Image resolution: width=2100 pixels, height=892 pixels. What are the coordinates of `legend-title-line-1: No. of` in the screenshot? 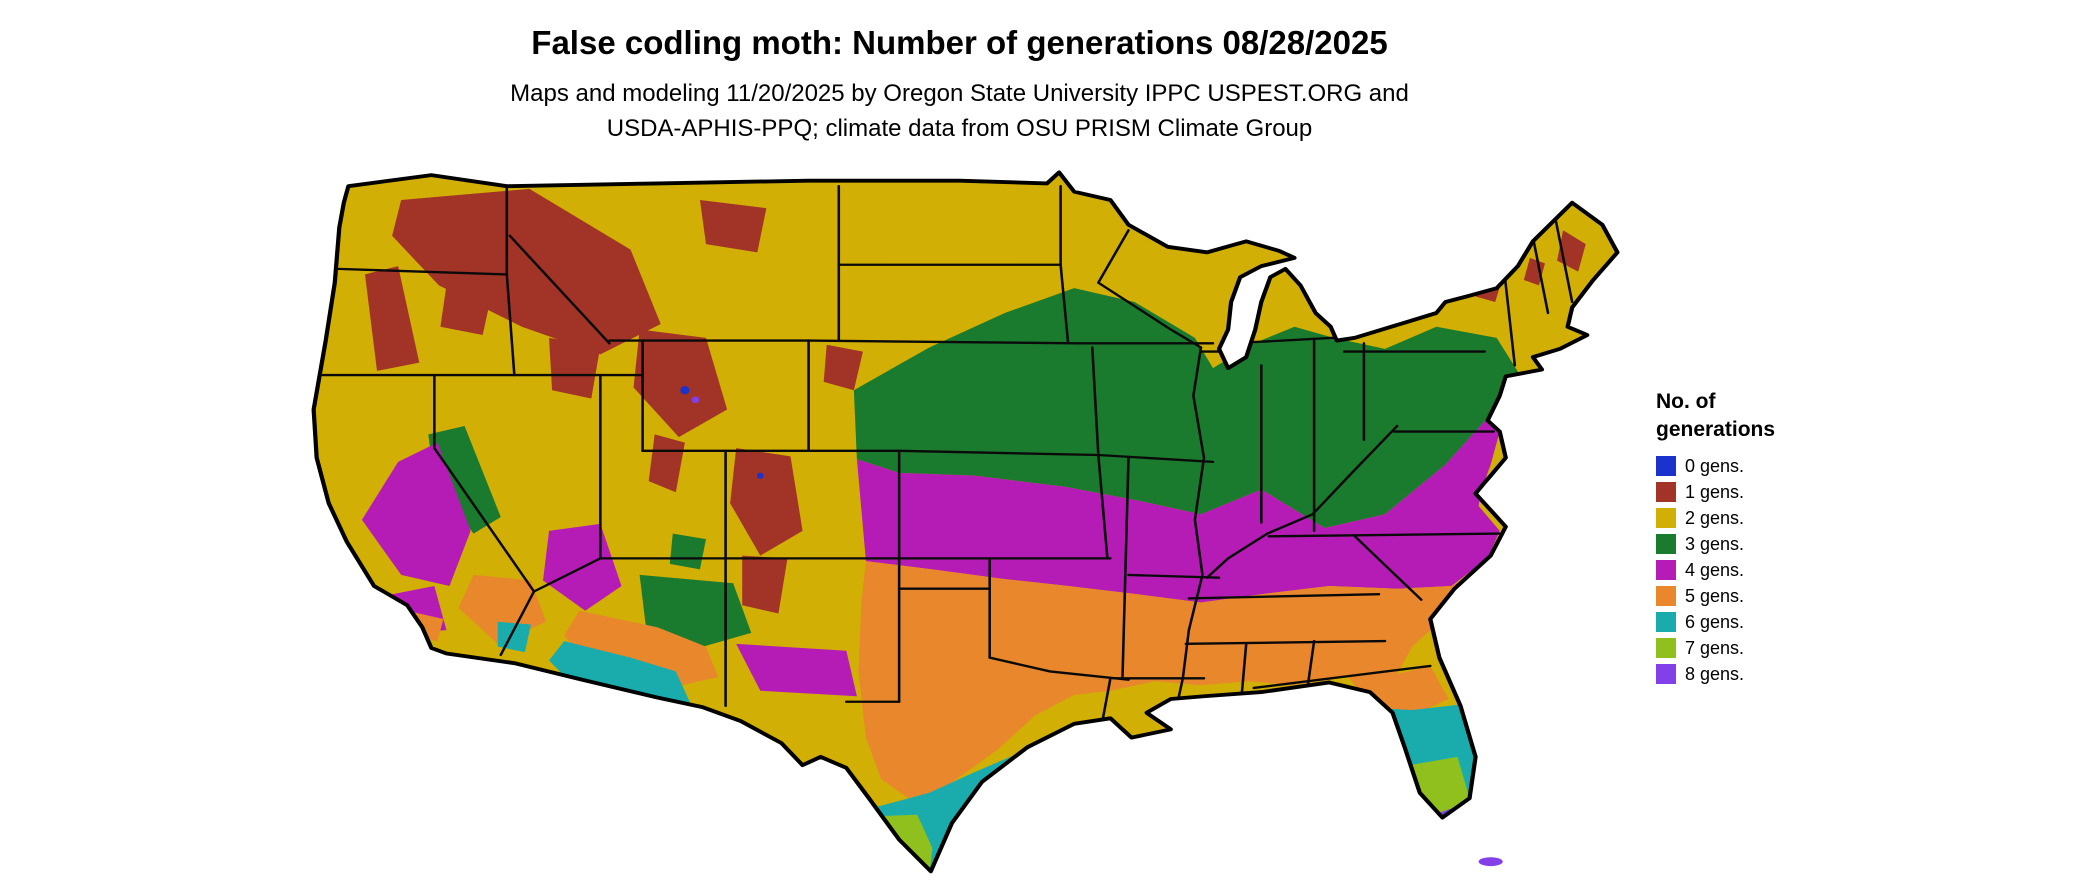 It's located at (1686, 401).